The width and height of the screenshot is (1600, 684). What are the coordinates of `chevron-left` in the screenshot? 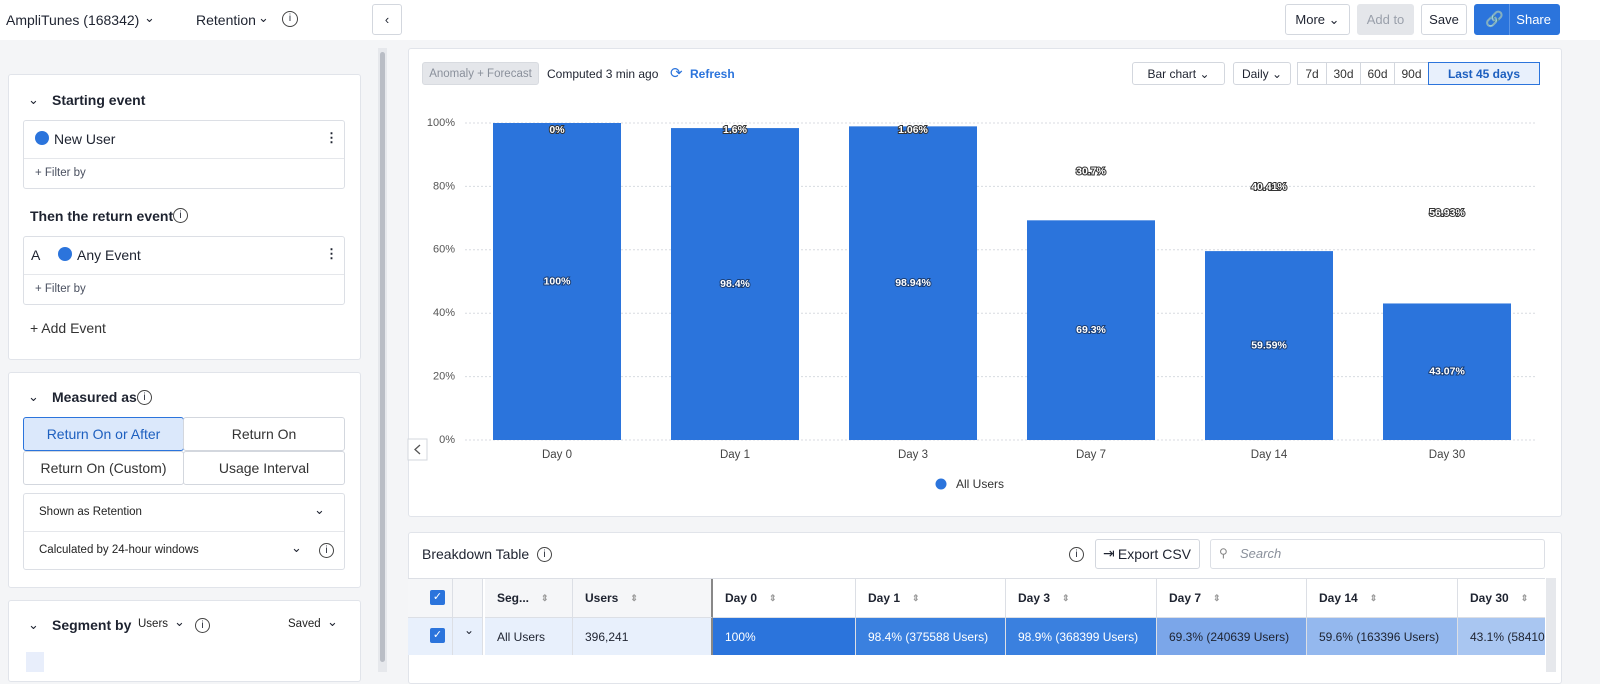 It's located at (417, 449).